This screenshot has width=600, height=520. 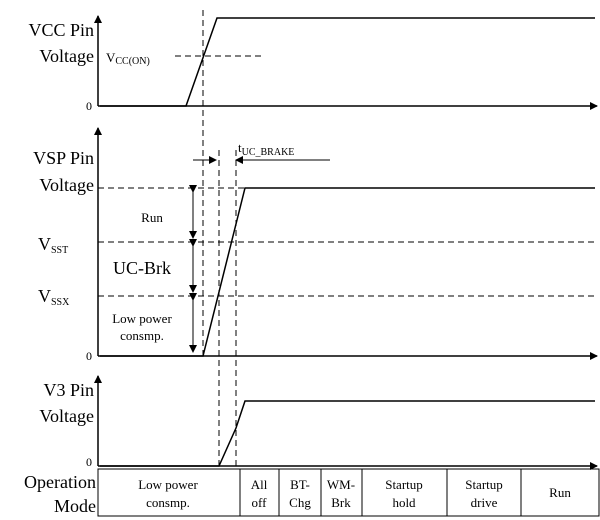 What do you see at coordinates (404, 502) in the screenshot?
I see `mode-cell-startuphold-line2: hold` at bounding box center [404, 502].